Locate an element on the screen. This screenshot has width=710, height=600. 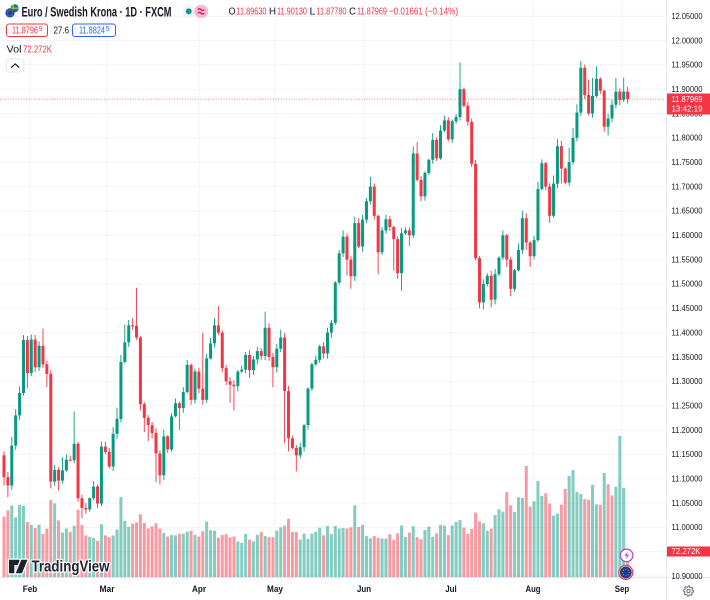
svg-text: 9 is located at coordinates (41, 29).